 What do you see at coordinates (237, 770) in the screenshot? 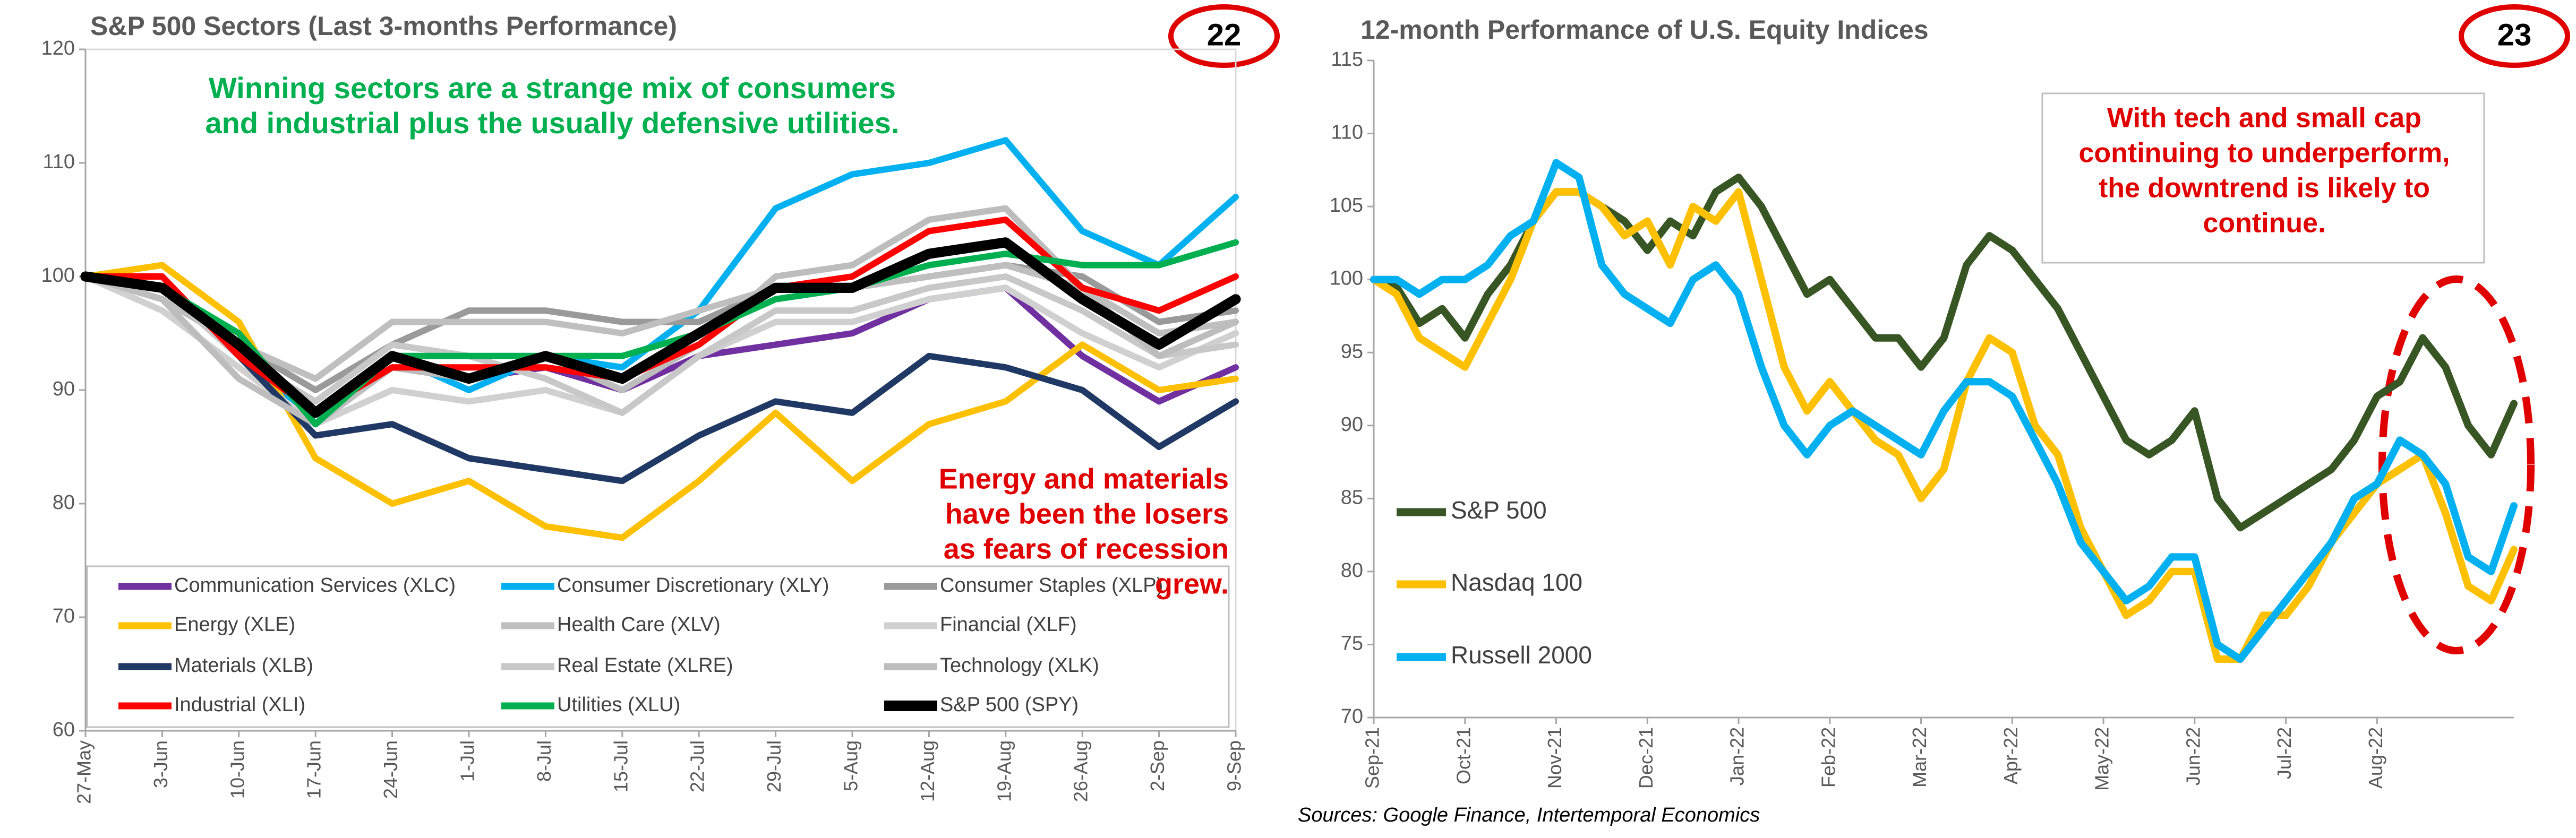
I see `x-tick-label: 10-Jun` at bounding box center [237, 770].